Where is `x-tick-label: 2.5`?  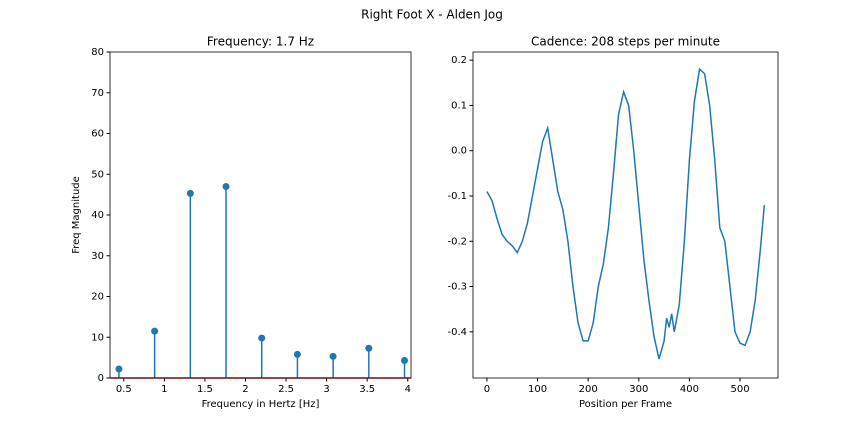
x-tick-label: 2.5 is located at coordinates (286, 389).